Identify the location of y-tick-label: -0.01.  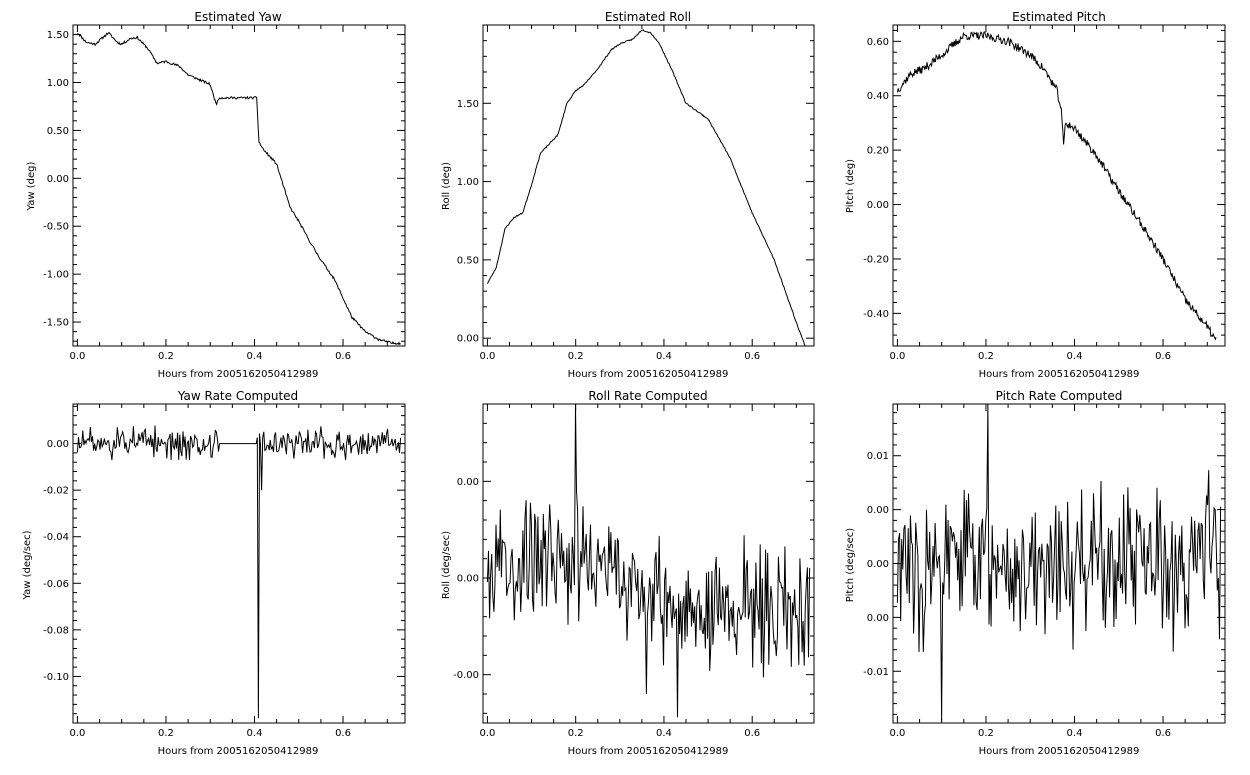
(876, 672).